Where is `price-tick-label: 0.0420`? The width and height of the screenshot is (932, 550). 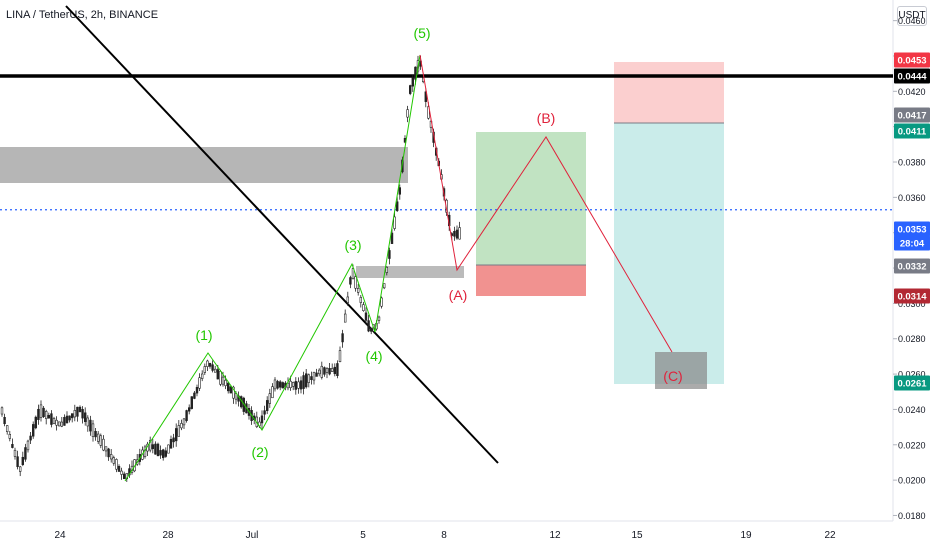
price-tick-label: 0.0420 is located at coordinates (912, 92).